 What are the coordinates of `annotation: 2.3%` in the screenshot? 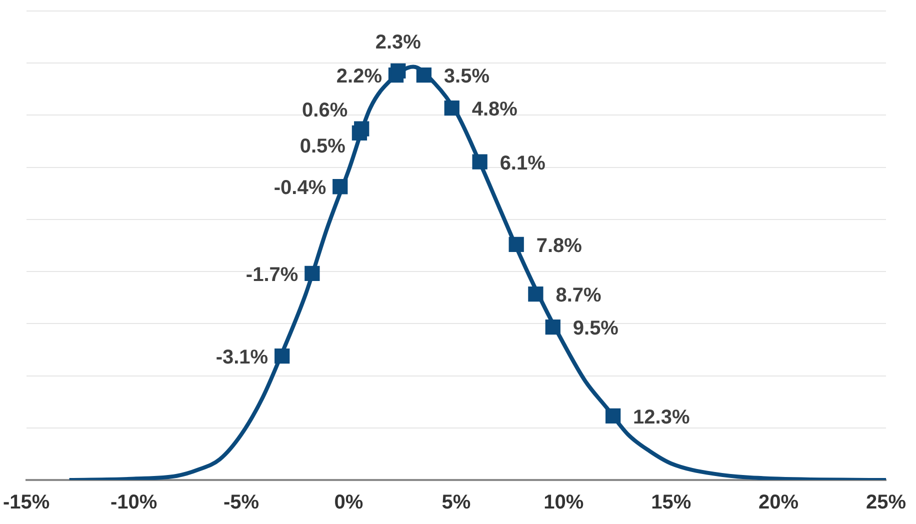 It's located at (398, 42).